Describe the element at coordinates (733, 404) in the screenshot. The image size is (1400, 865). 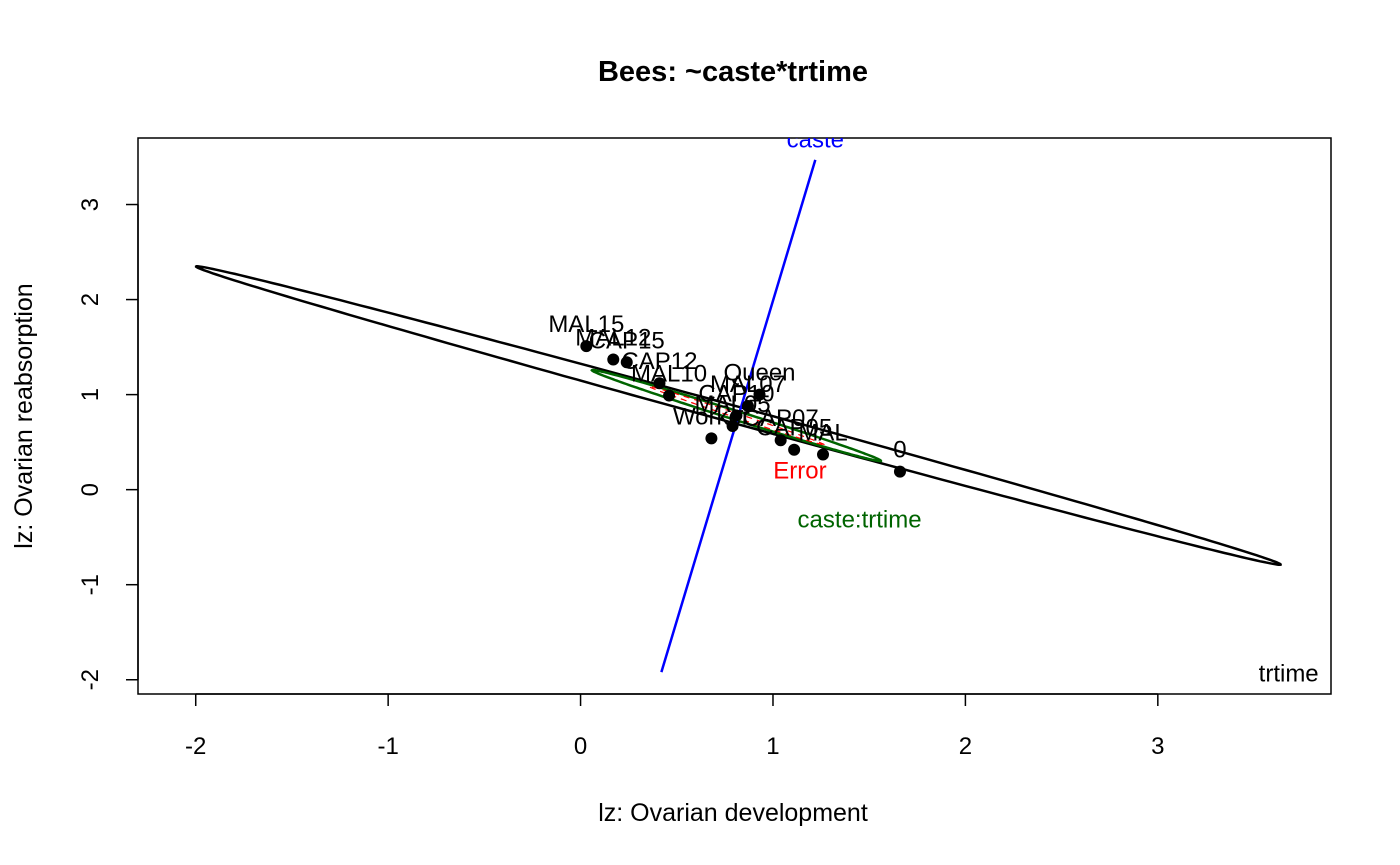
I see `point-label-mal05: MAL05` at that location.